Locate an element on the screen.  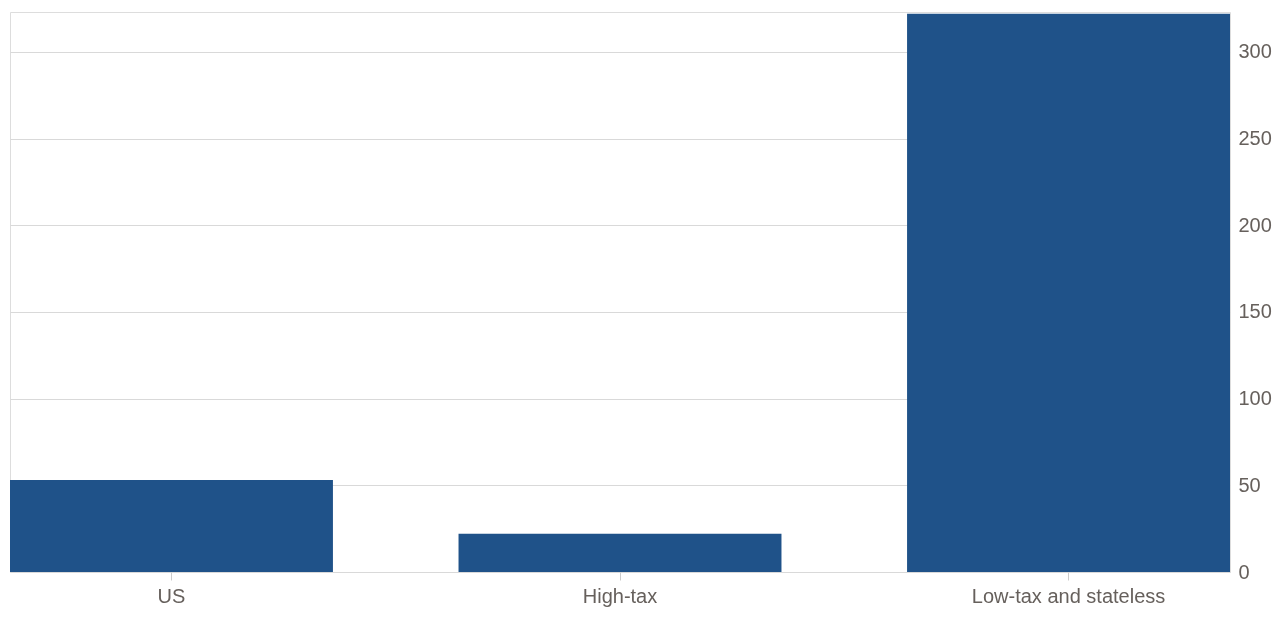
y-tick-label: 250 is located at coordinates (1255, 138).